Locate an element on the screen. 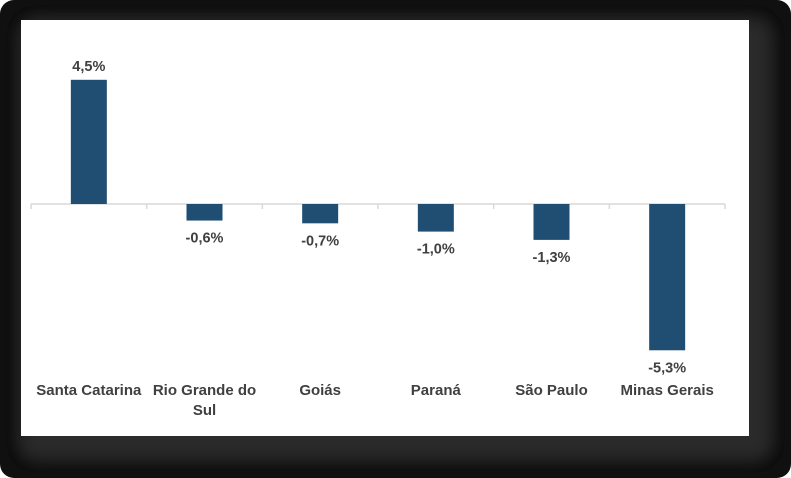  category-label: Rio Grande do is located at coordinates (204, 390).